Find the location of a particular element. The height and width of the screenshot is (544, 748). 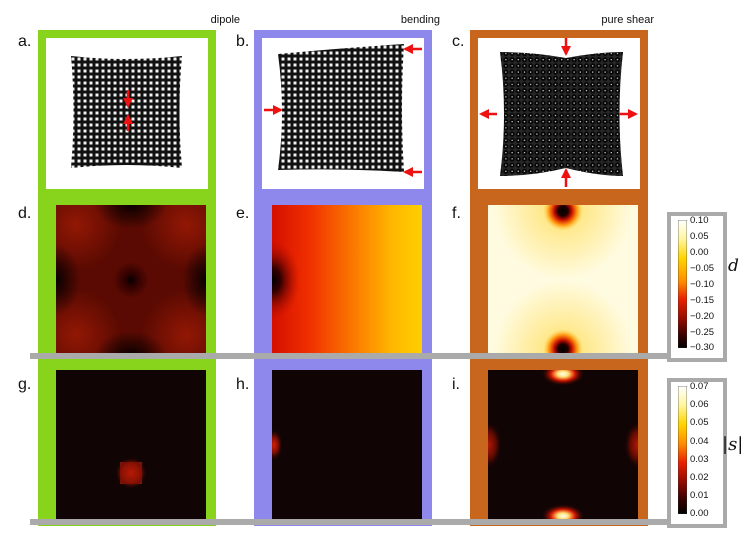

panel-c-pure-shear-lattice is located at coordinates (558, 112).